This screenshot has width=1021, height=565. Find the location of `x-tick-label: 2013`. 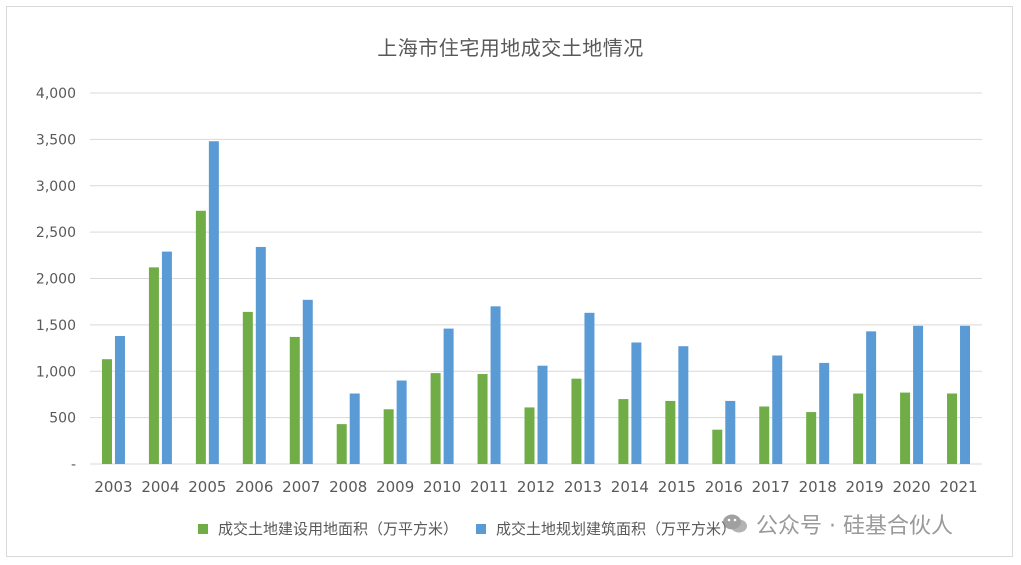

x-tick-label: 2013 is located at coordinates (583, 487).